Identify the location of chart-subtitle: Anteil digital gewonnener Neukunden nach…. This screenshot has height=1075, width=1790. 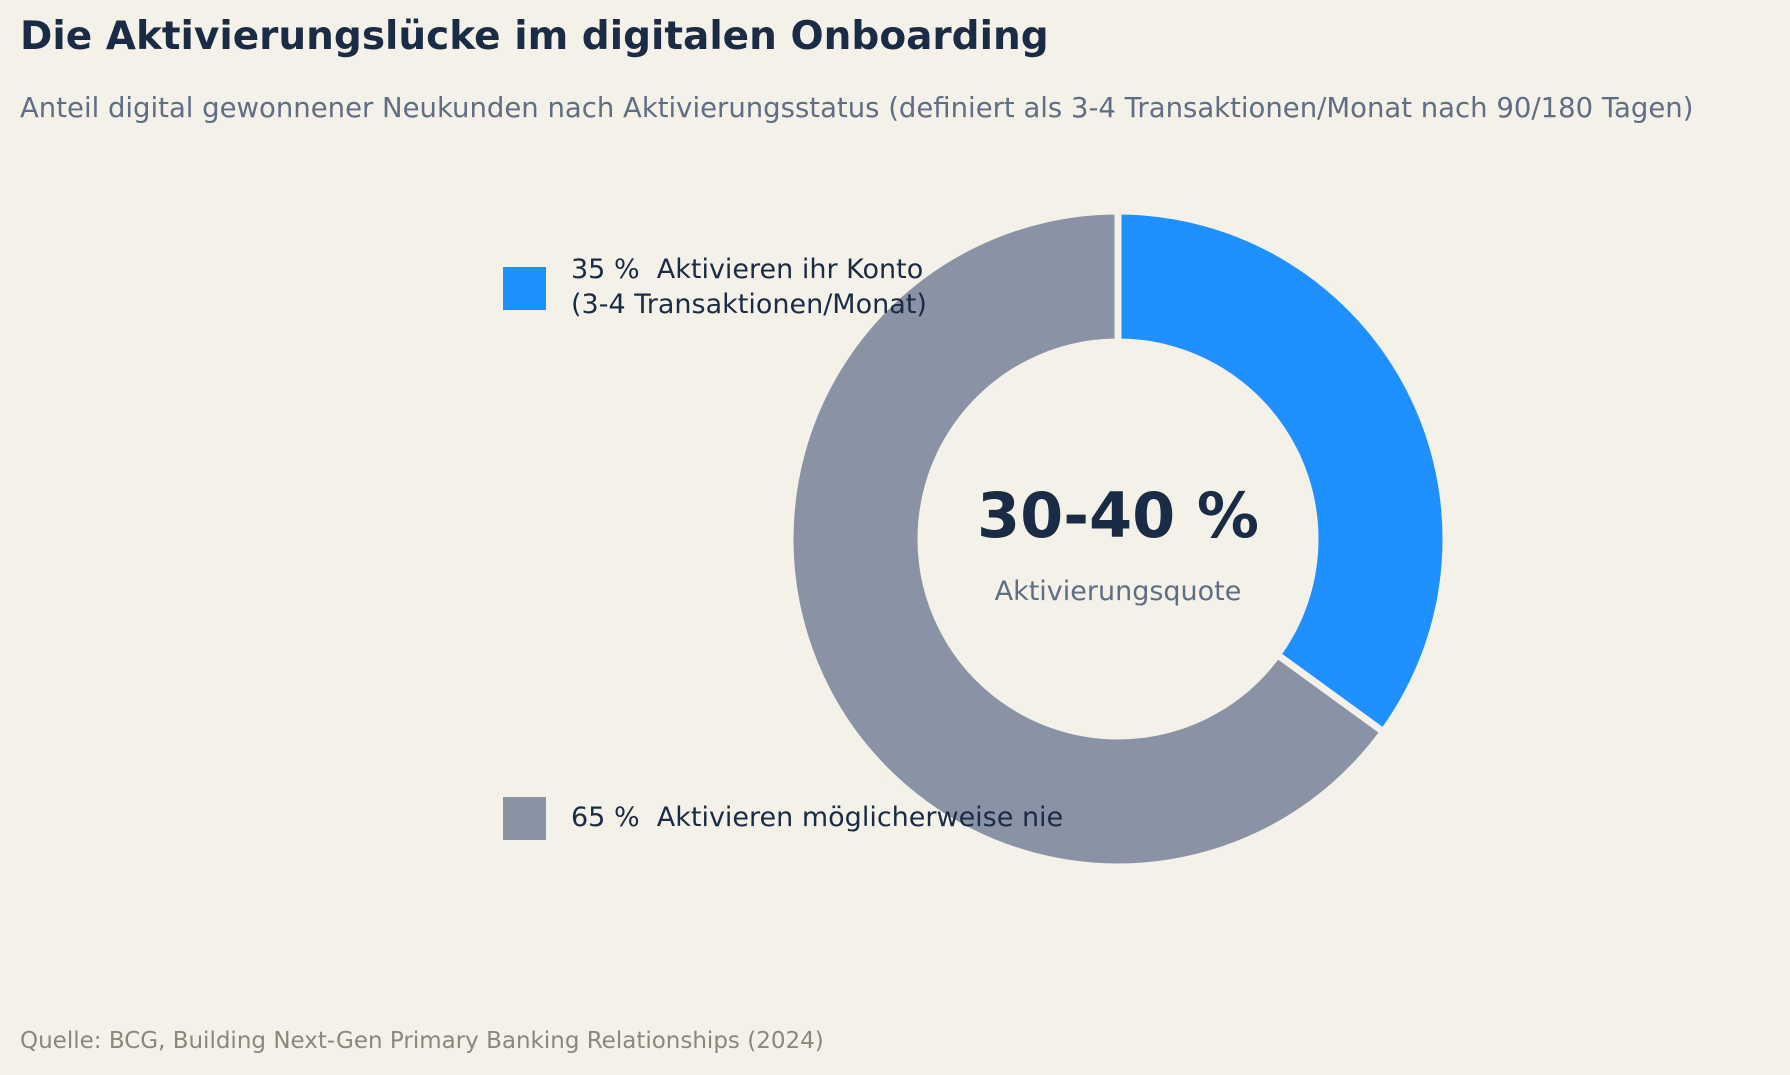
(857, 108).